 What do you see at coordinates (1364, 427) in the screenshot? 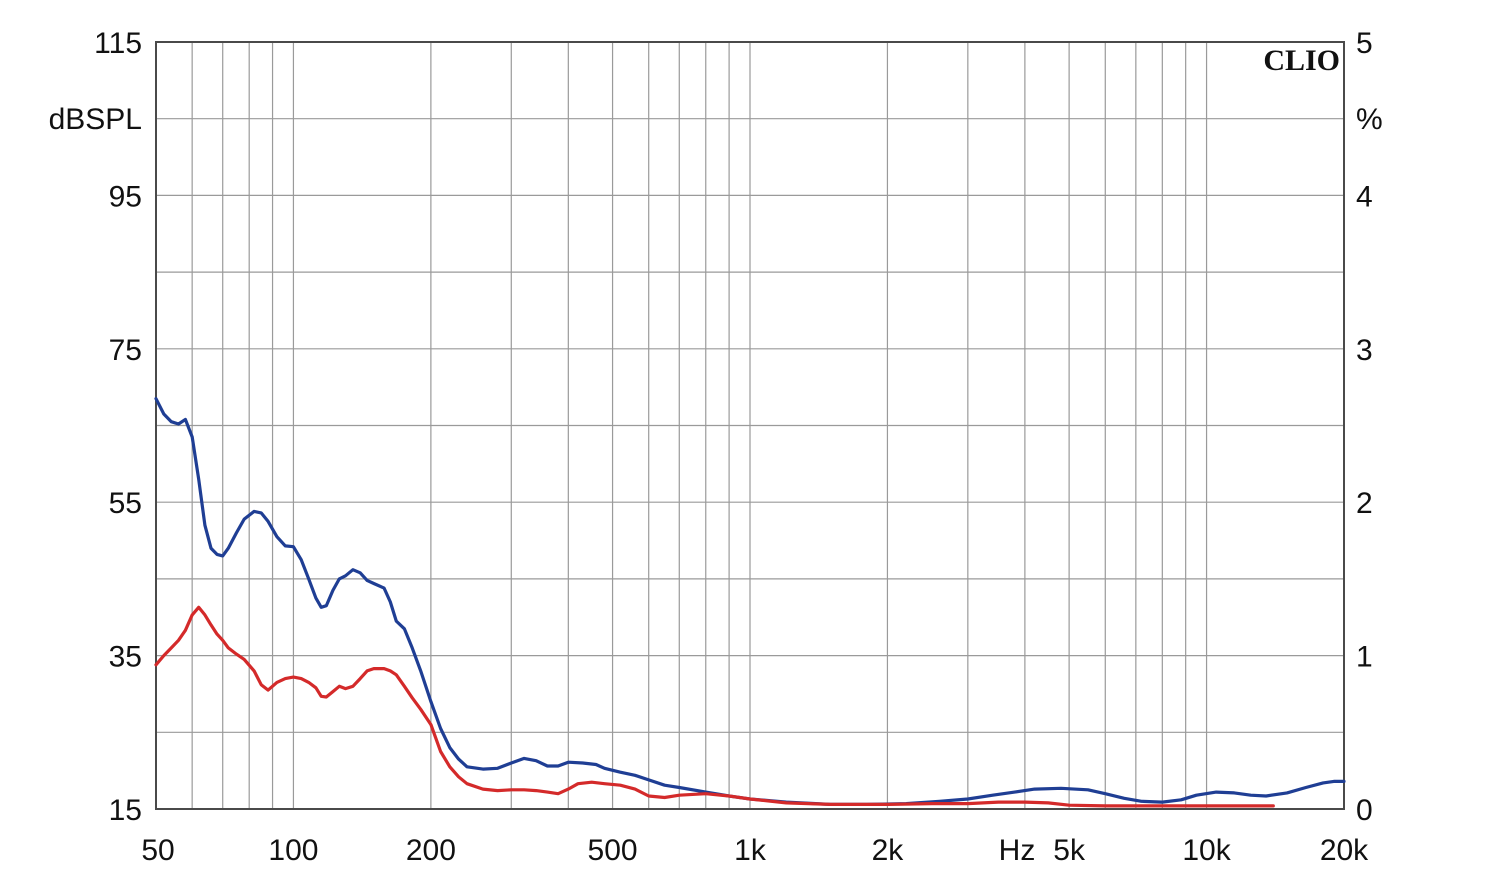
I see `right-axis-tick-labels: 5 4 3 2 1 0` at bounding box center [1364, 427].